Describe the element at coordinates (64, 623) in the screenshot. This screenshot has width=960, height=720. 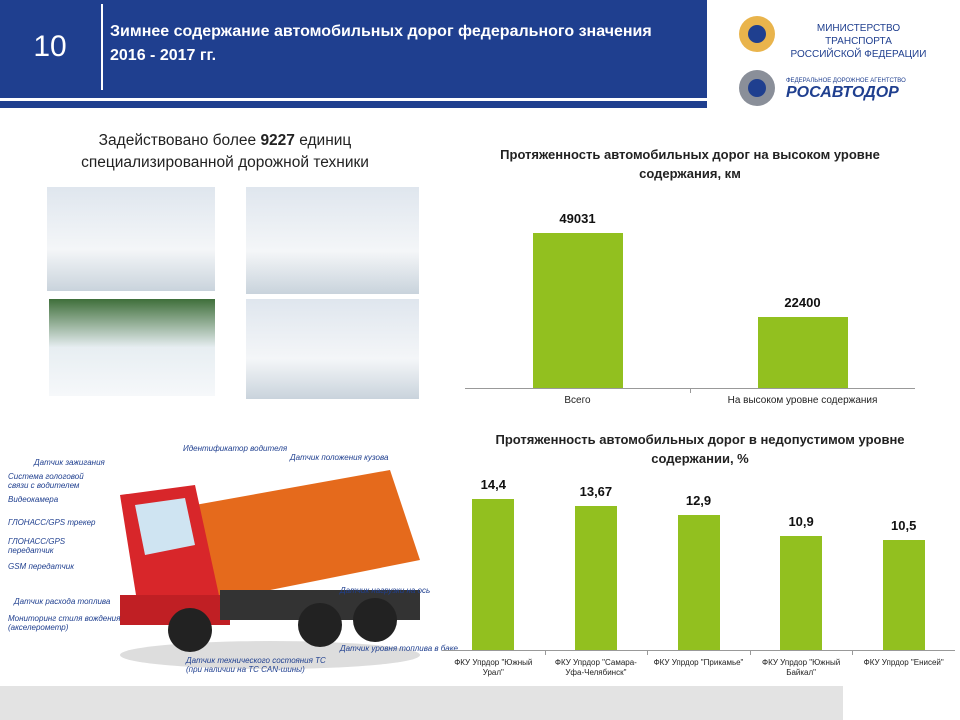
I see `truck-label: Мониторинг стиля вождения (акселерометр)` at that location.